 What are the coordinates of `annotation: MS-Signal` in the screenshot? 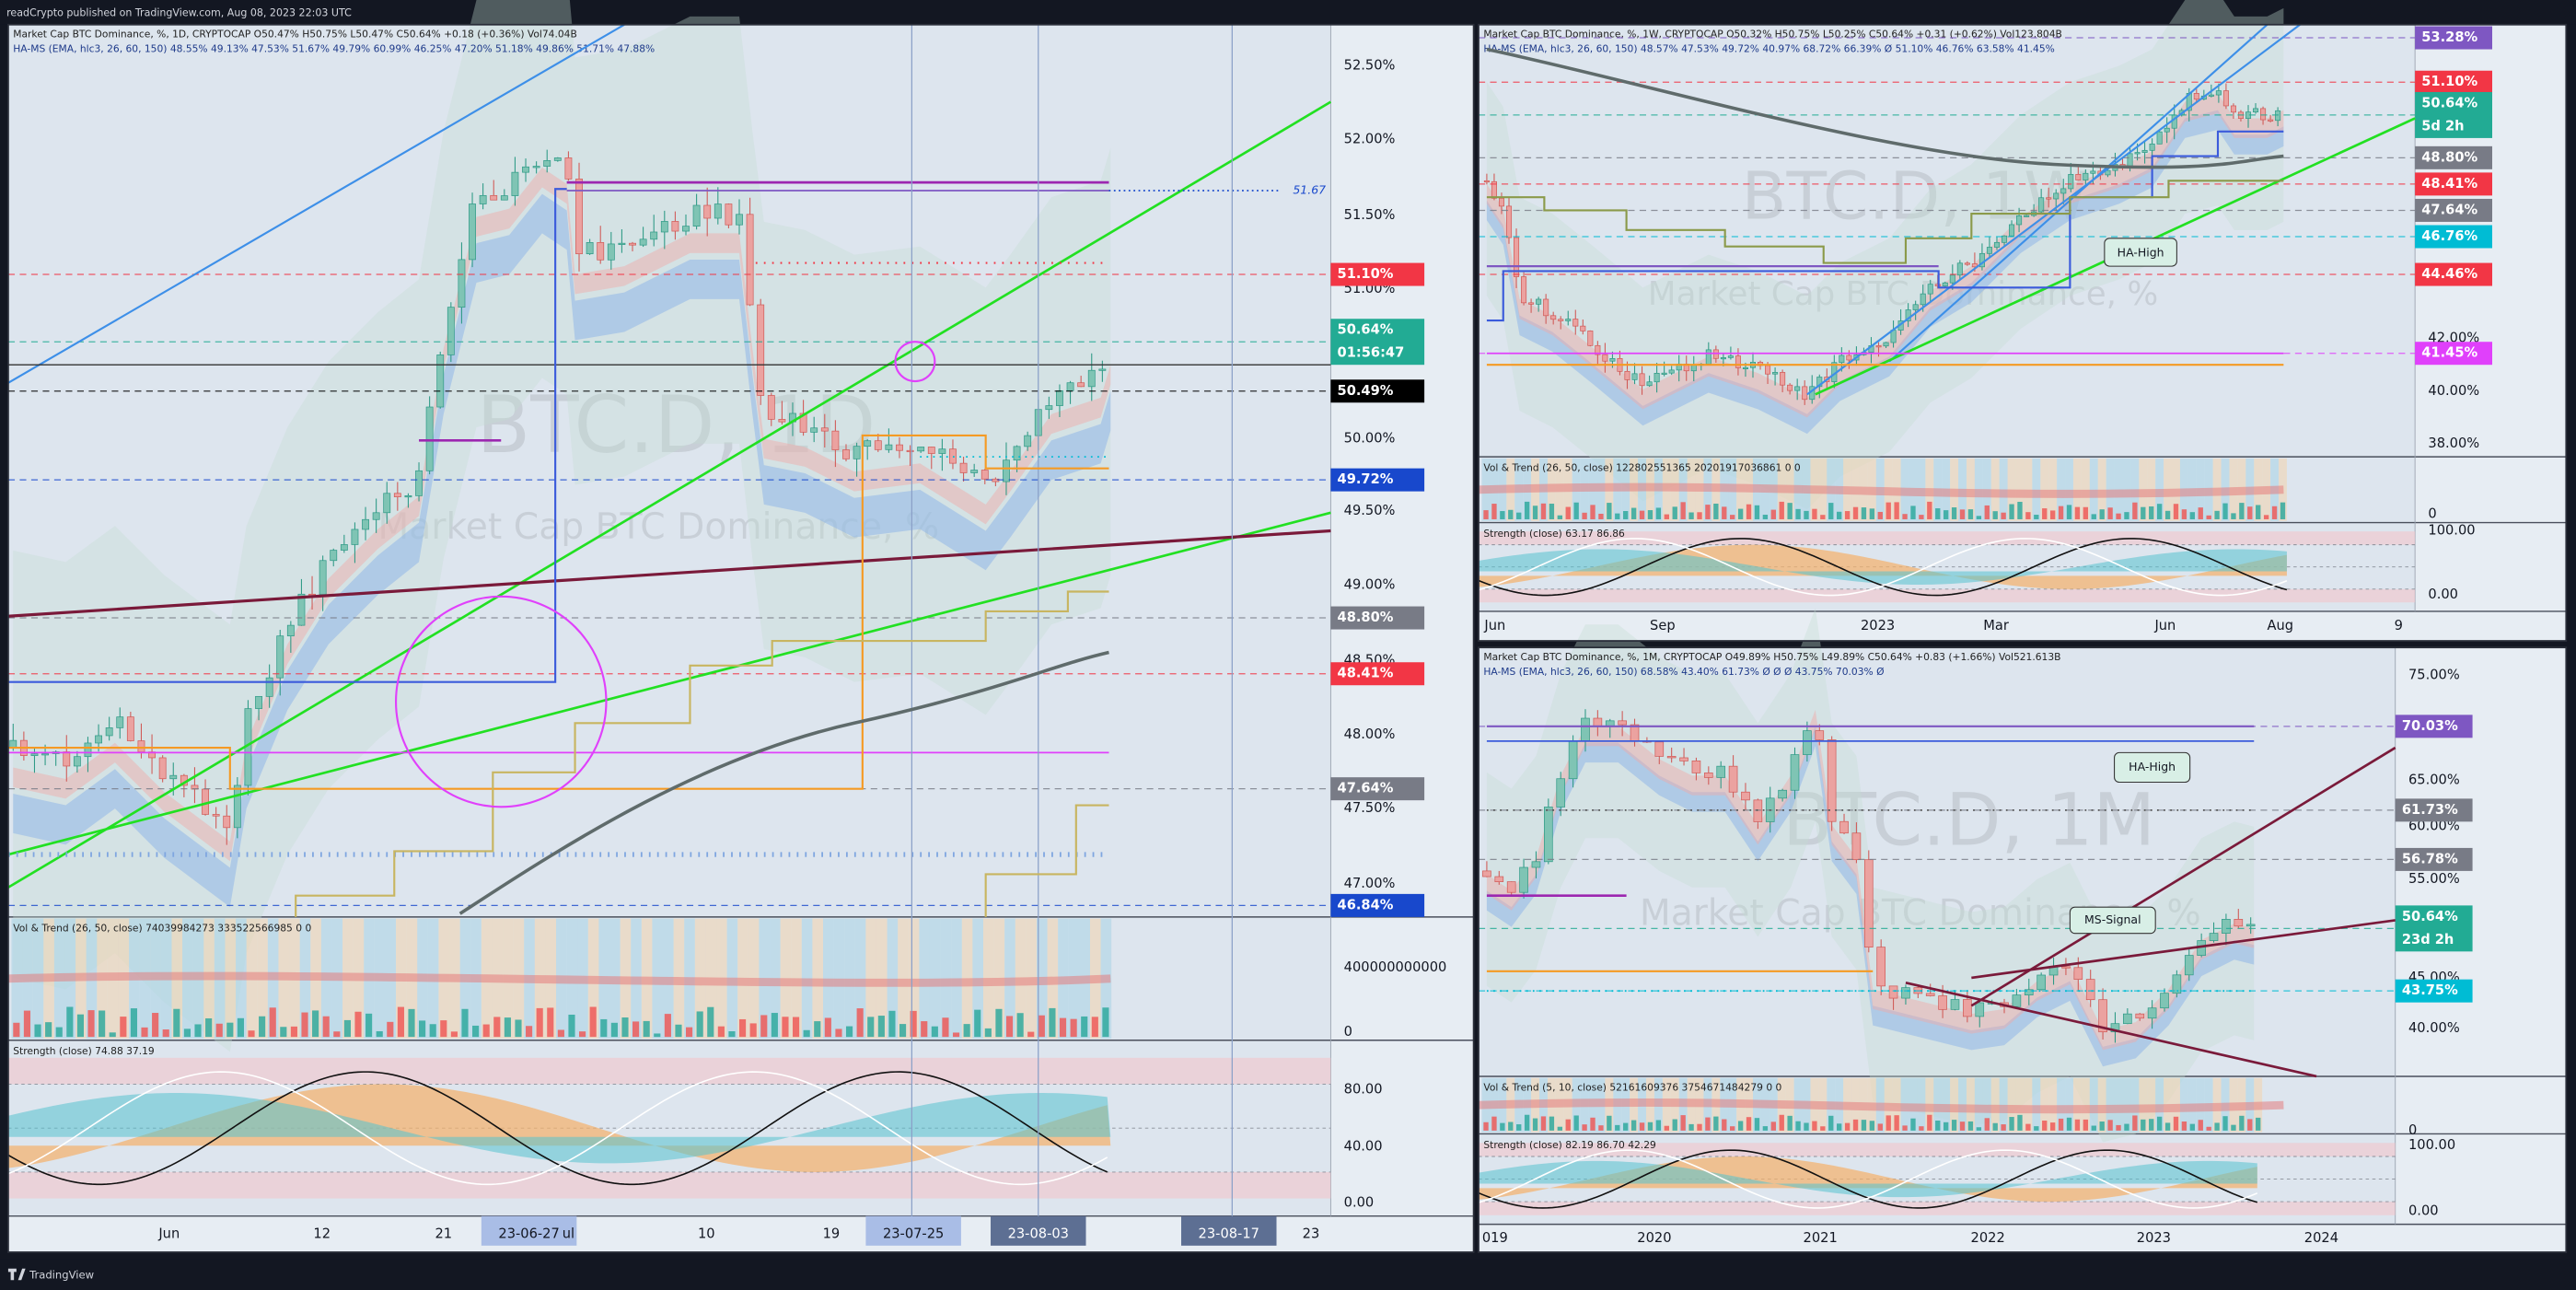 It's located at (2112, 919).